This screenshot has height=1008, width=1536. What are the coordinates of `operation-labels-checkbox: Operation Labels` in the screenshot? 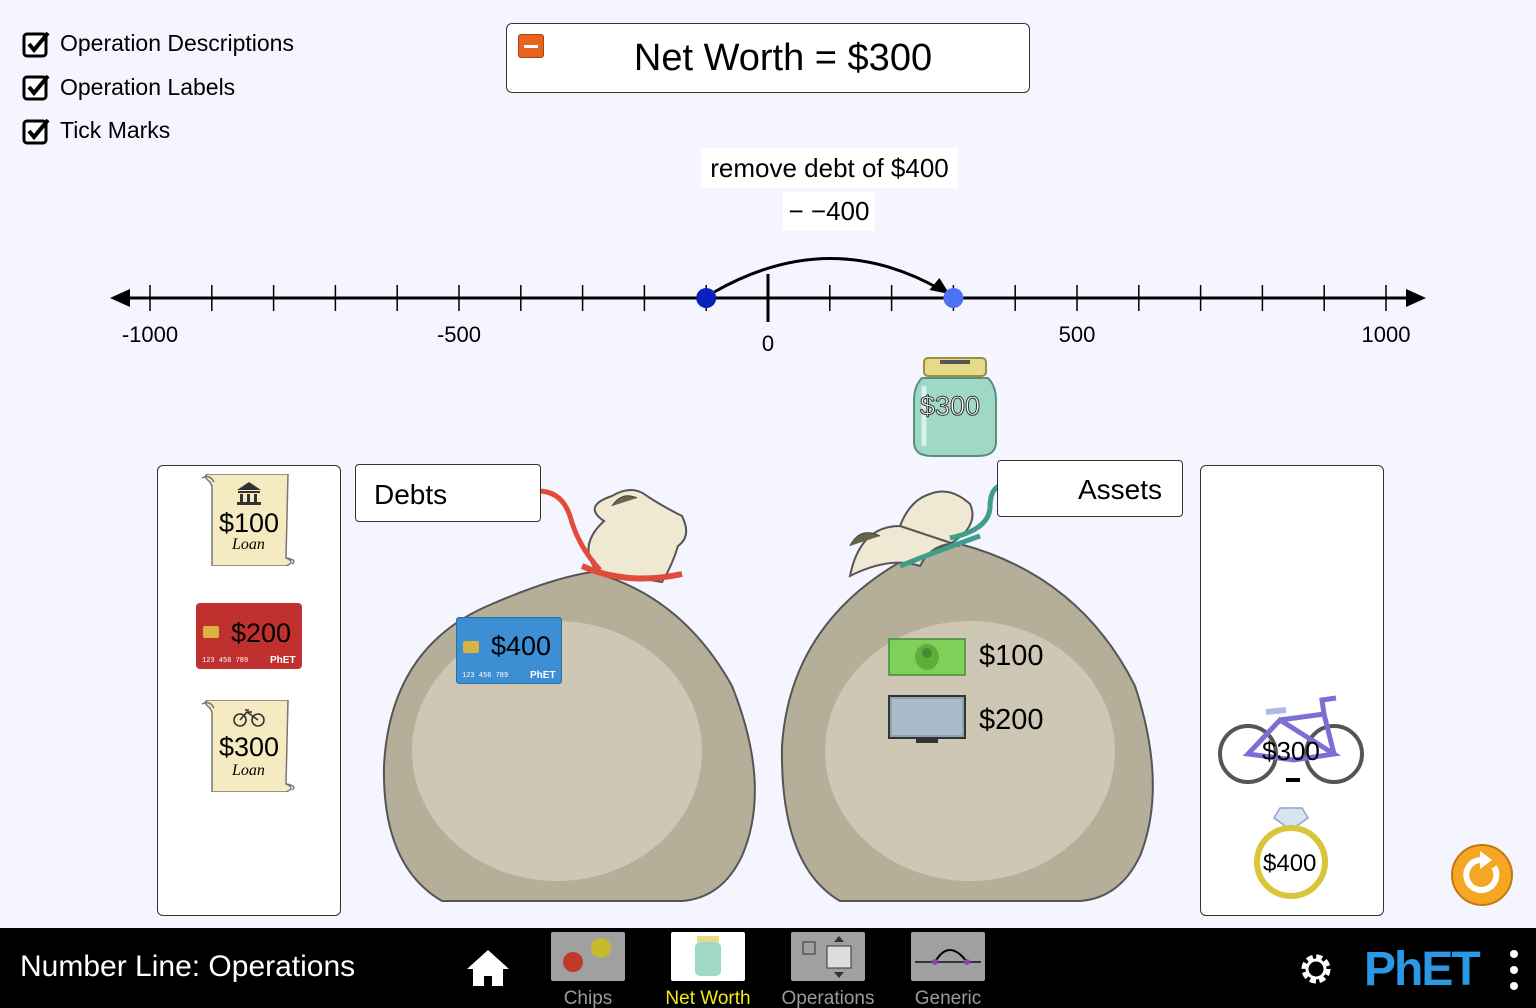 It's located at (158, 88).